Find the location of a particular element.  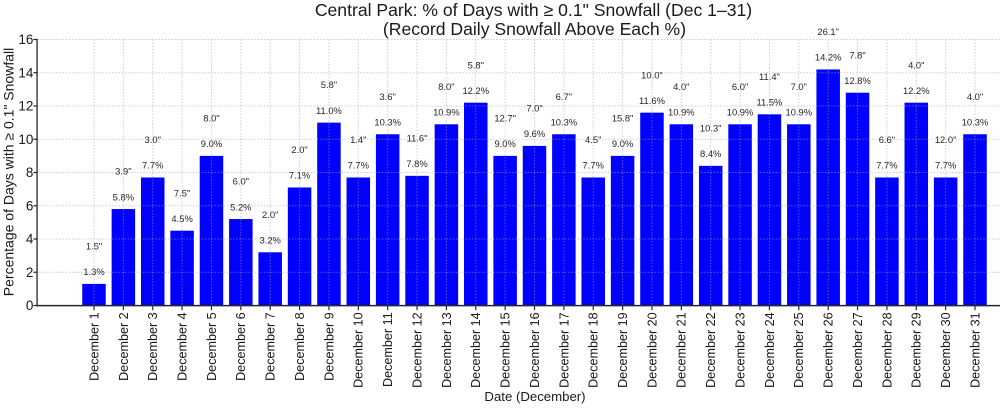

svg-text: 7.5" is located at coordinates (182, 192).